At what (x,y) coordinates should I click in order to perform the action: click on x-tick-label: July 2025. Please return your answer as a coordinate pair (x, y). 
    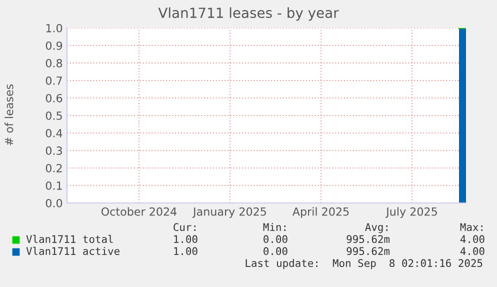
    Looking at the image, I should click on (411, 212).